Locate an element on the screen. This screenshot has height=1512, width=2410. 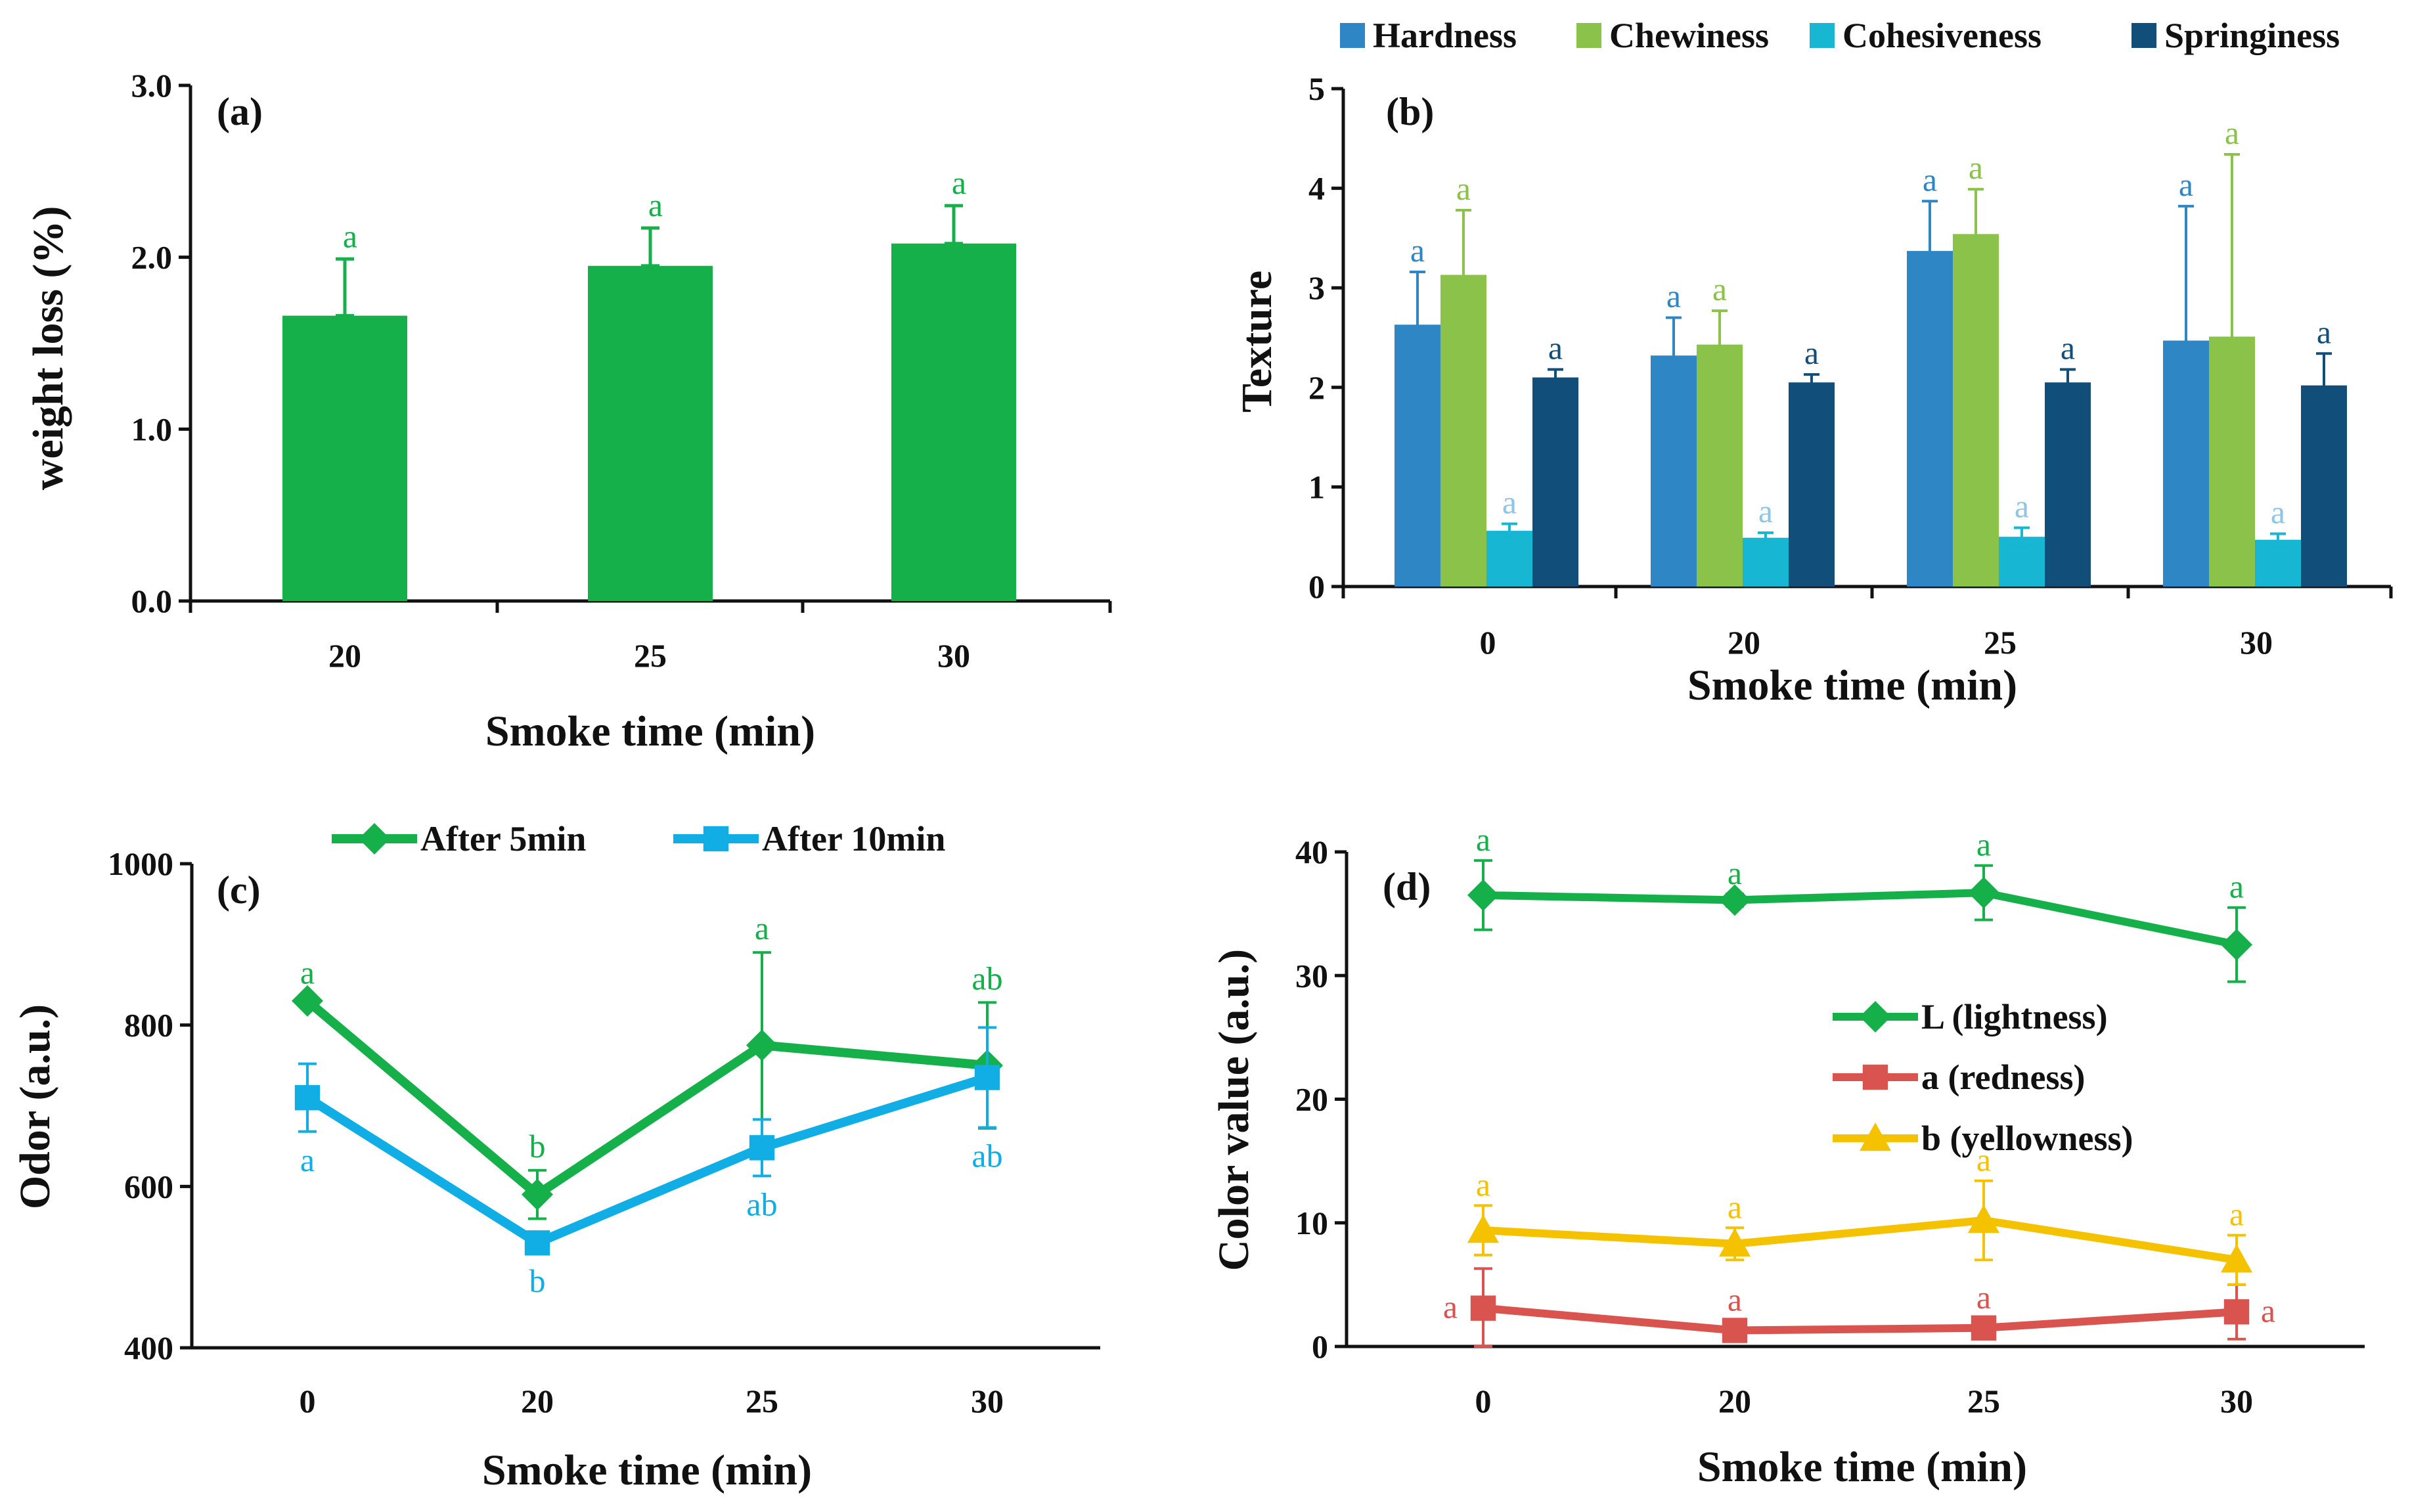
panel-d-label: (d) is located at coordinates (1407, 886).